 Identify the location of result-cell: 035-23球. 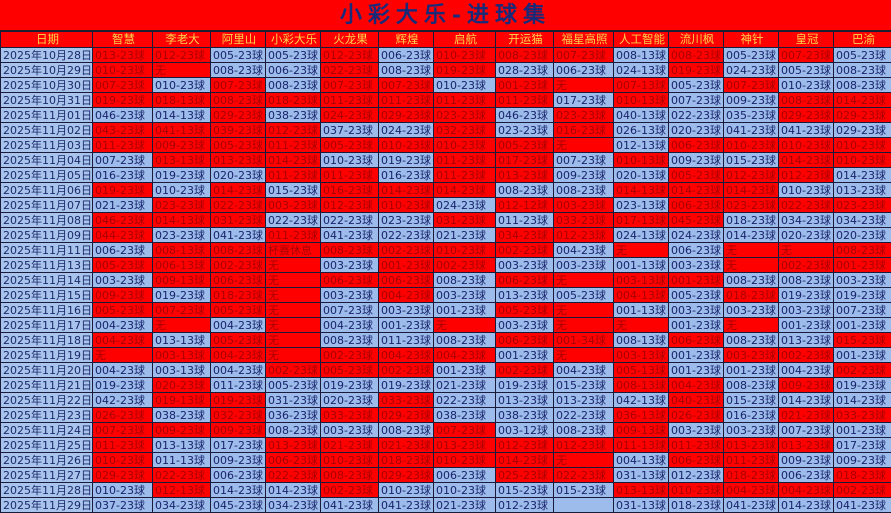
(751, 115).